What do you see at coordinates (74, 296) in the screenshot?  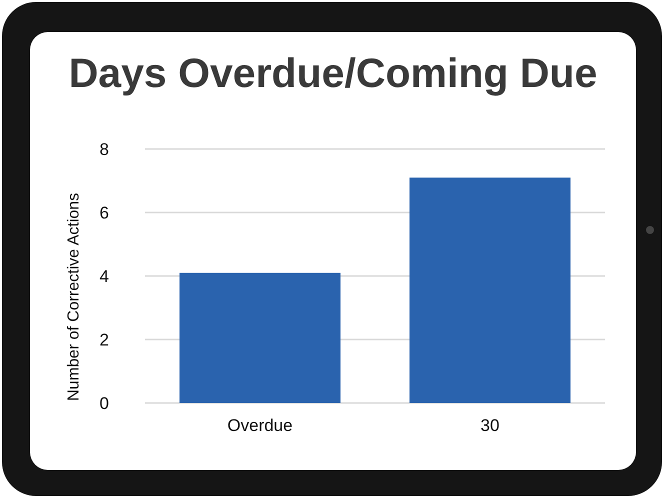 I see `y-axis-title: Number of Corrective Actions` at bounding box center [74, 296].